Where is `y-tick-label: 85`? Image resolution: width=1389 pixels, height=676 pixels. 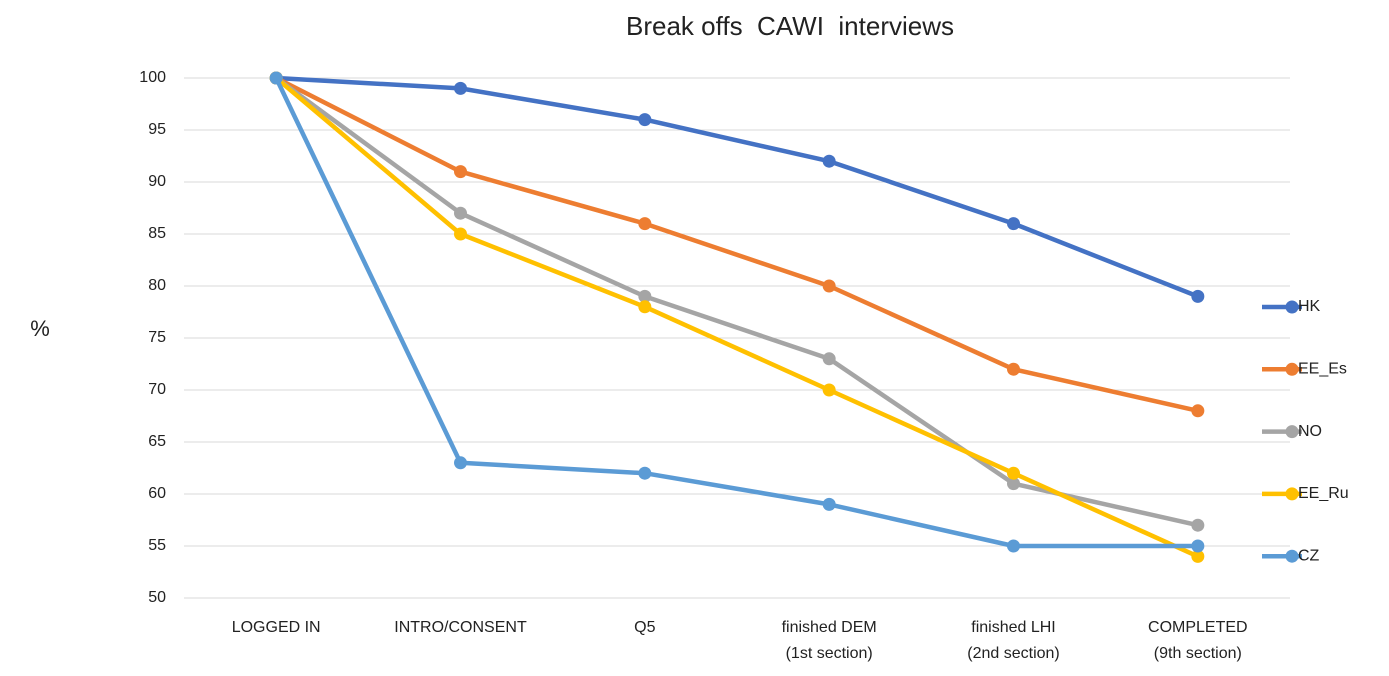 y-tick-label: 85 is located at coordinates (157, 233).